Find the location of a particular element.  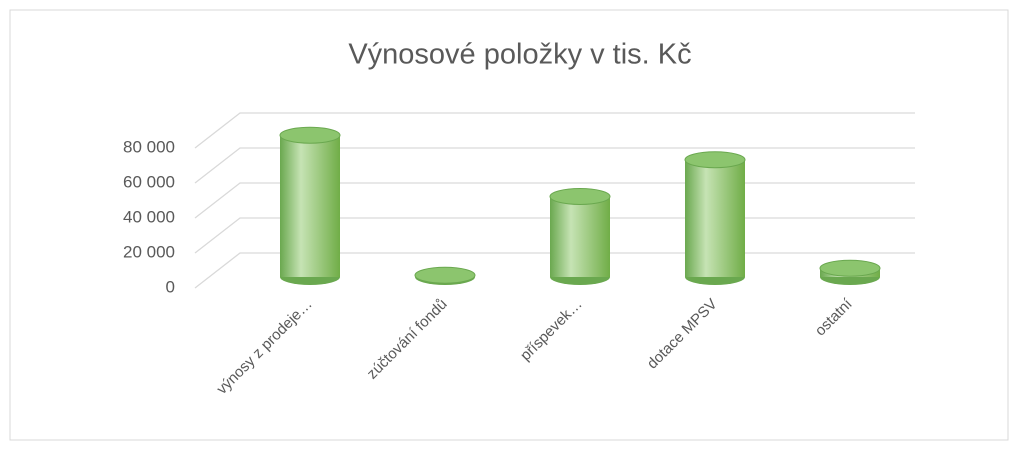

y-tick-label: 60 000 is located at coordinates (149, 181).